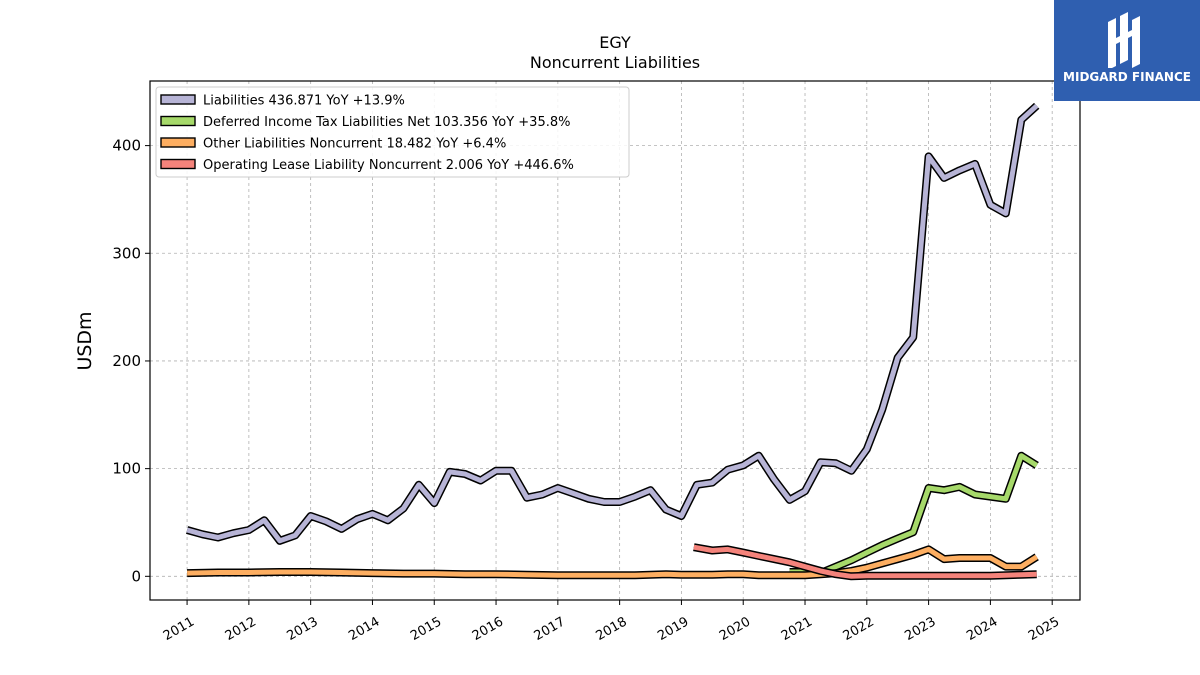 This screenshot has height=675, width=1200. Describe the element at coordinates (615, 42) in the screenshot. I see `chart-title: EGY` at that location.